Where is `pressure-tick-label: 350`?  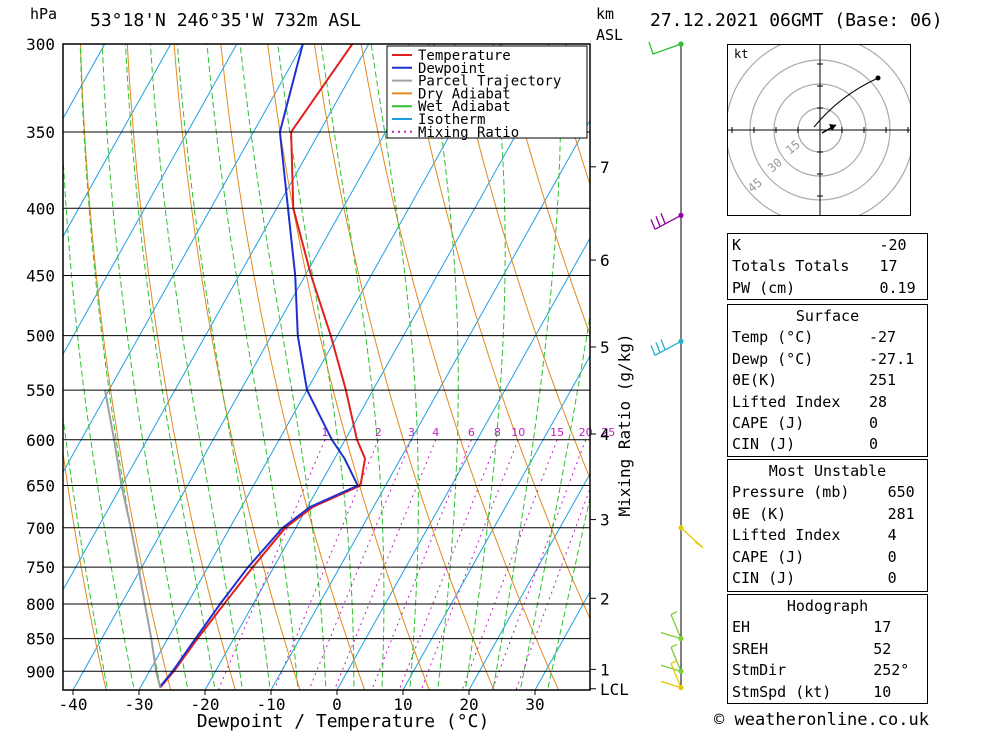 pressure-tick-label: 350 is located at coordinates (40, 132).